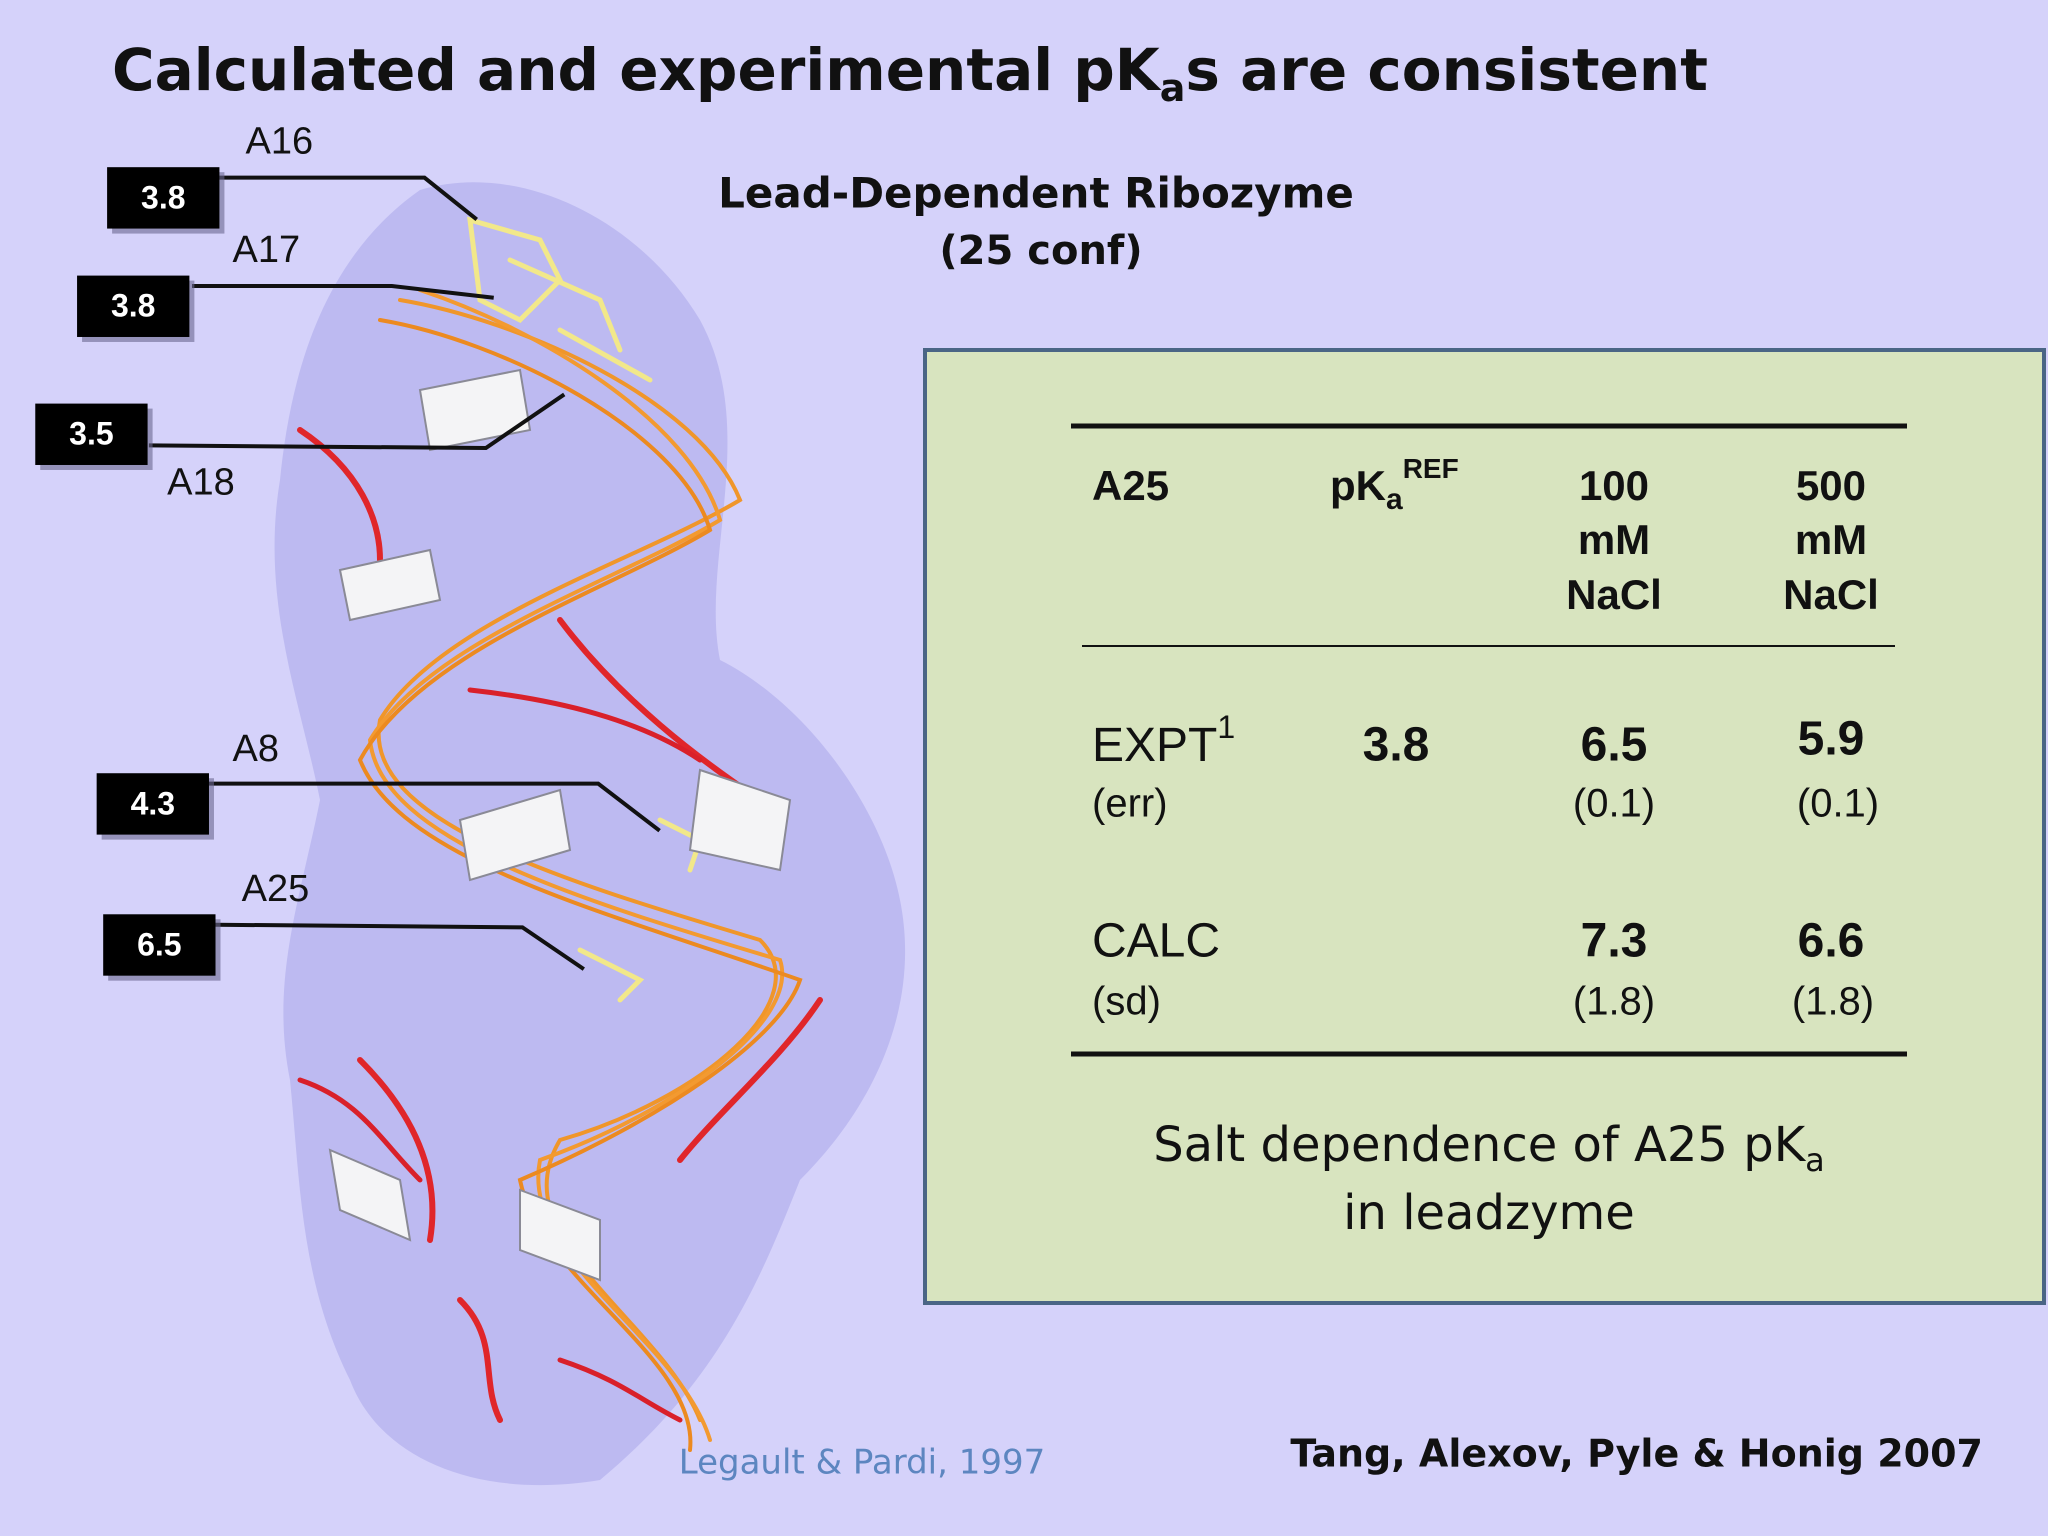 Image resolution: width=2048 pixels, height=1536 pixels. Describe the element at coordinates (201, 483) in the screenshot. I see `residue-label: A18` at that location.